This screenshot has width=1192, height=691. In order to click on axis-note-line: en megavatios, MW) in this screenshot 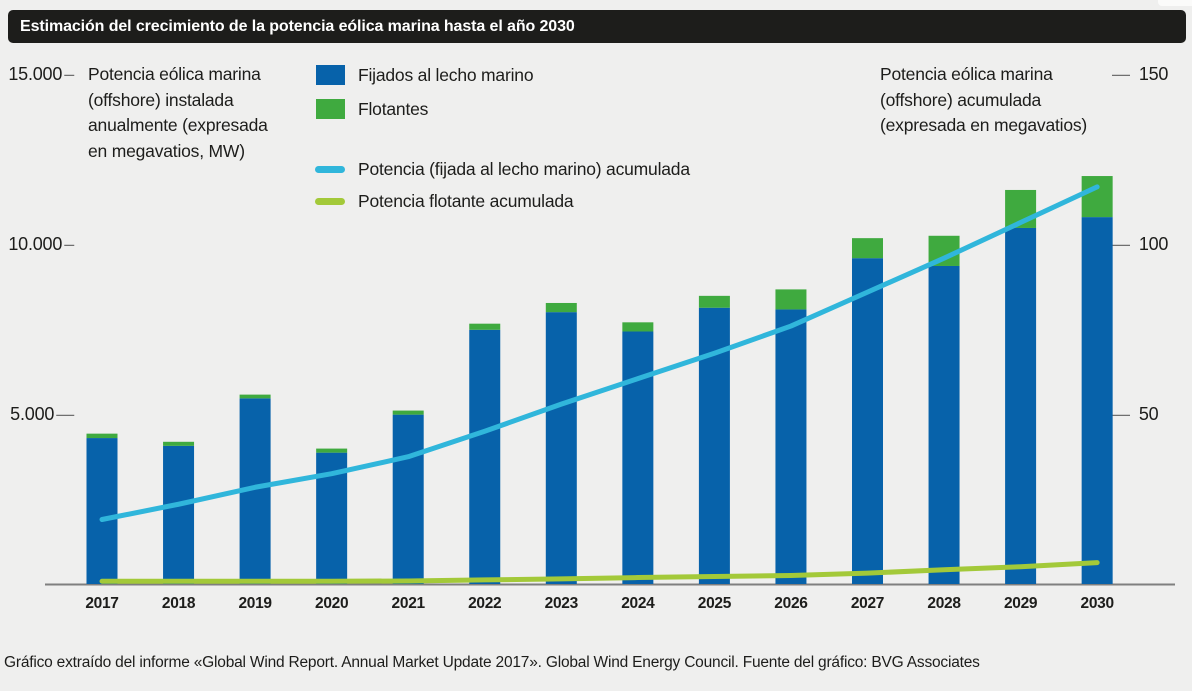, I will do `click(166, 150)`.